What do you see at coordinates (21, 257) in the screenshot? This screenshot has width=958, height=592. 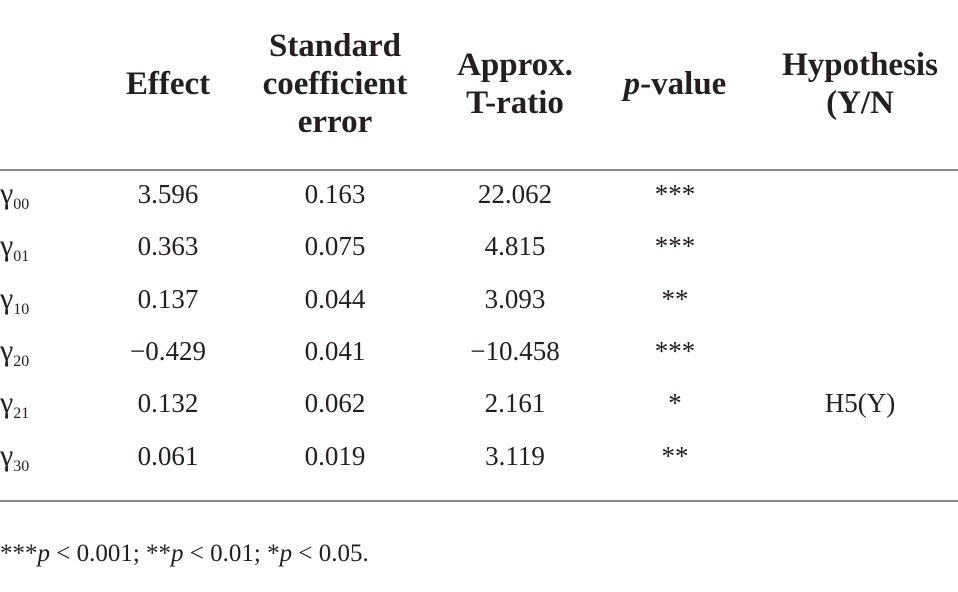 I see `parameter-subscript: 01` at bounding box center [21, 257].